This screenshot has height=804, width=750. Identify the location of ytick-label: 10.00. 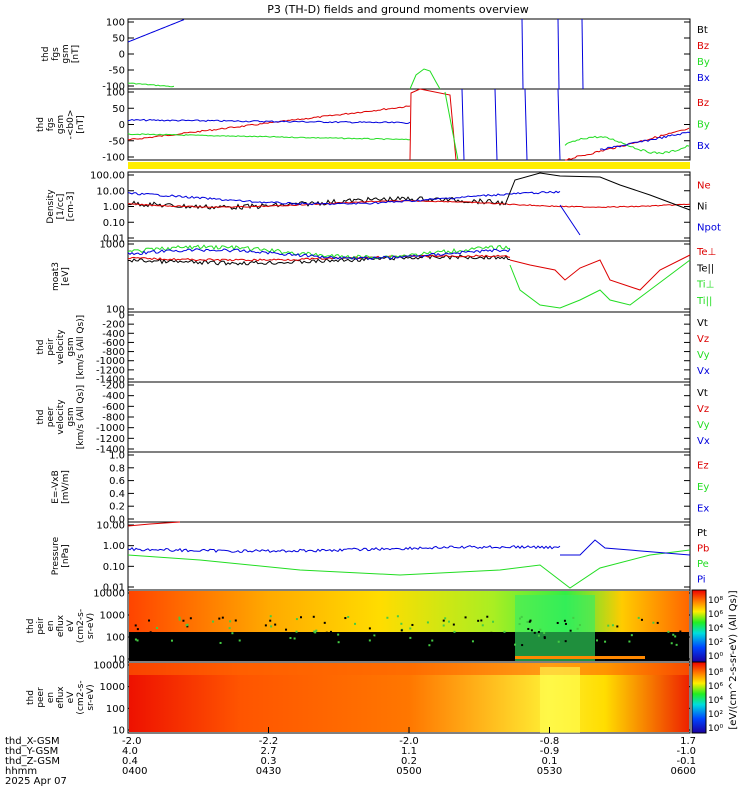
(110, 526).